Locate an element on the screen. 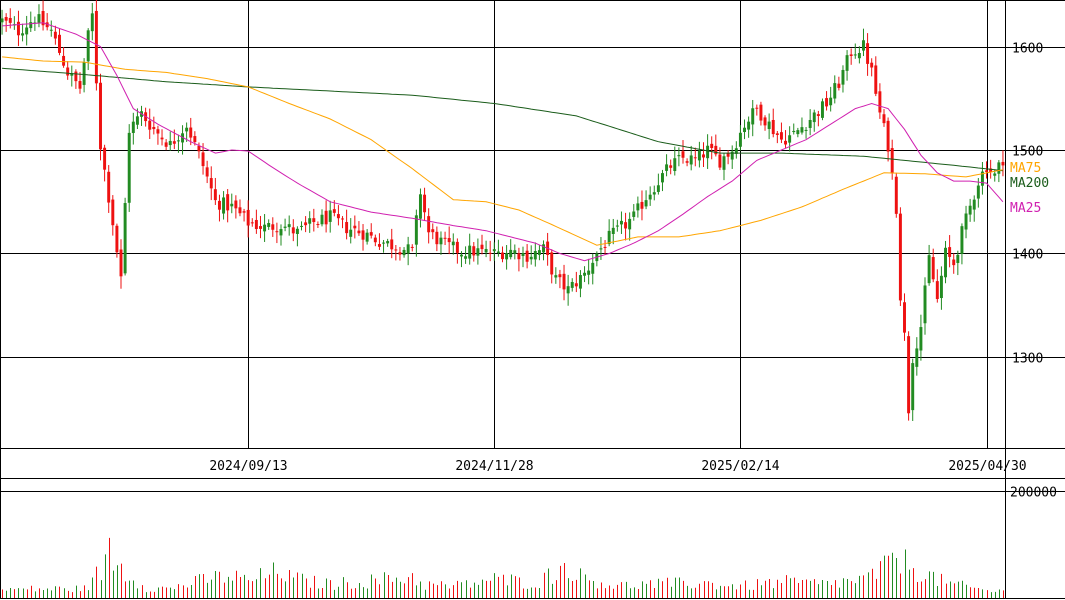  price-tick-label: 1400 is located at coordinates (1027, 255).